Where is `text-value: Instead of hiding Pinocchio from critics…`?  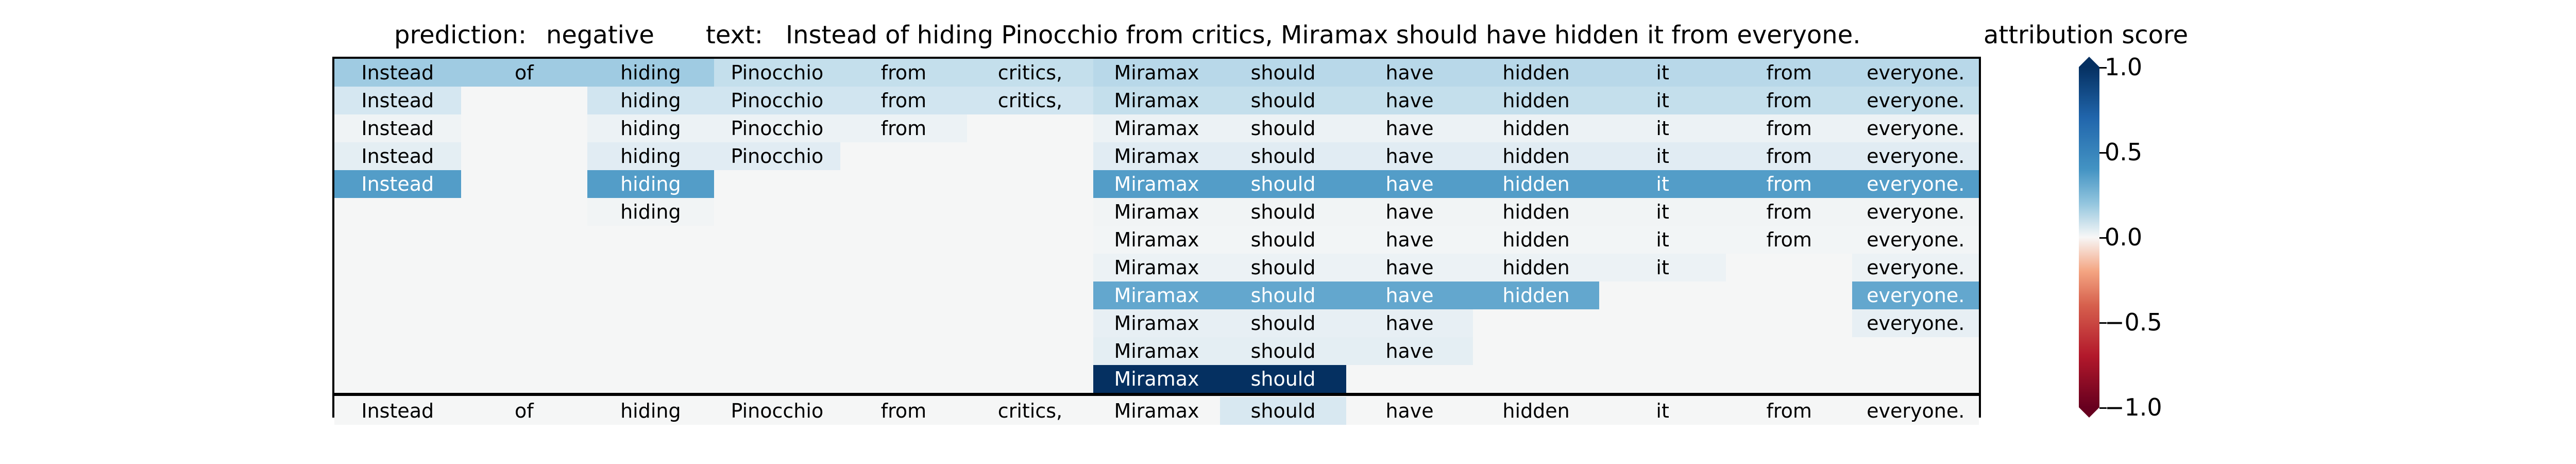 text-value: Instead of hiding Pinocchio from critics… is located at coordinates (1323, 35).